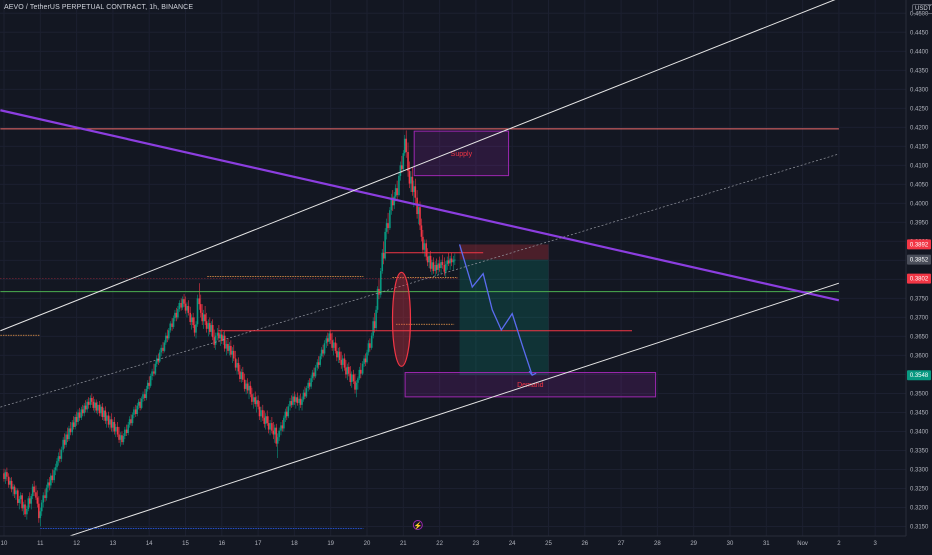  Describe the element at coordinates (530, 264) in the screenshot. I see `zones: Supply Demand` at that location.